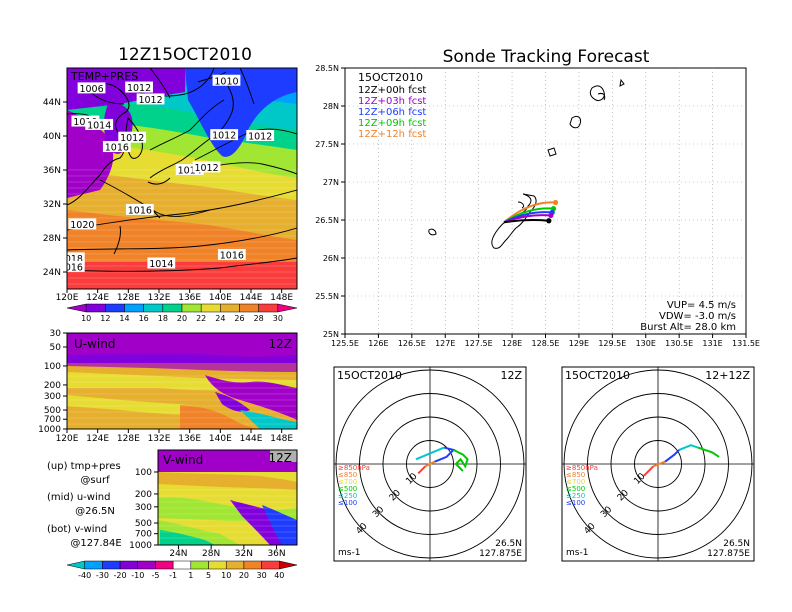 The height and width of the screenshot is (612, 792). Describe the element at coordinates (78, 497) in the screenshot. I see `note-mid-1: (mid) u-wind` at that location.